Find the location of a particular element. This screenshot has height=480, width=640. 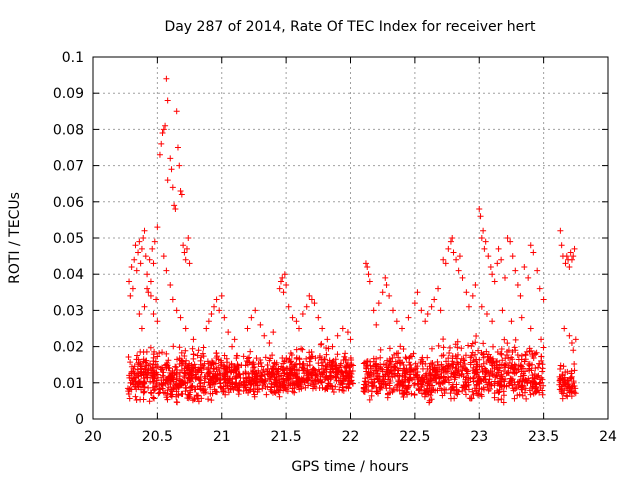

x-tick-label: 23 is located at coordinates (479, 437).